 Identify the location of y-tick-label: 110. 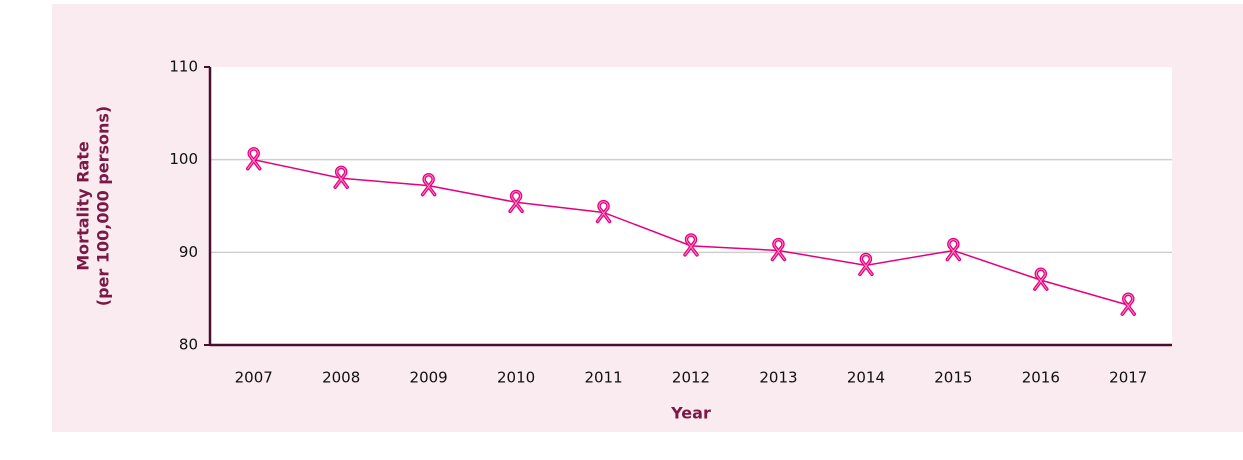
(183, 67).